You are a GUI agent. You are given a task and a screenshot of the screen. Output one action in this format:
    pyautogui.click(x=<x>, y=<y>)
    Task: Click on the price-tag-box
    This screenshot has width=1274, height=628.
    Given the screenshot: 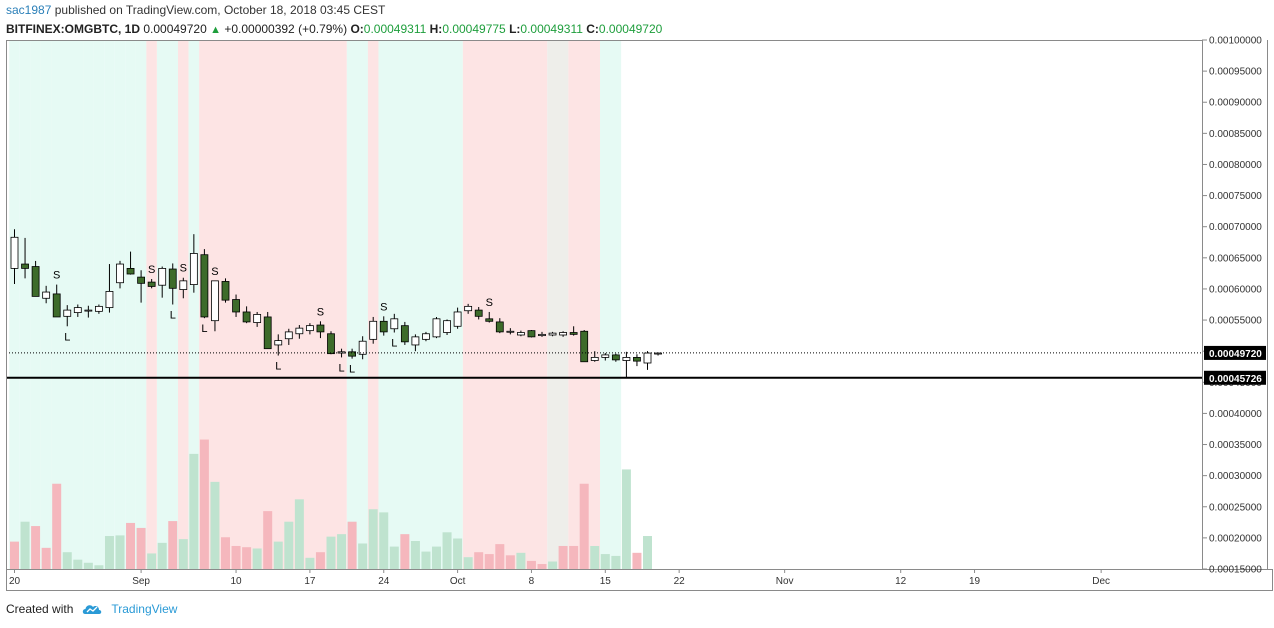 What is the action you would take?
    pyautogui.click(x=1235, y=377)
    